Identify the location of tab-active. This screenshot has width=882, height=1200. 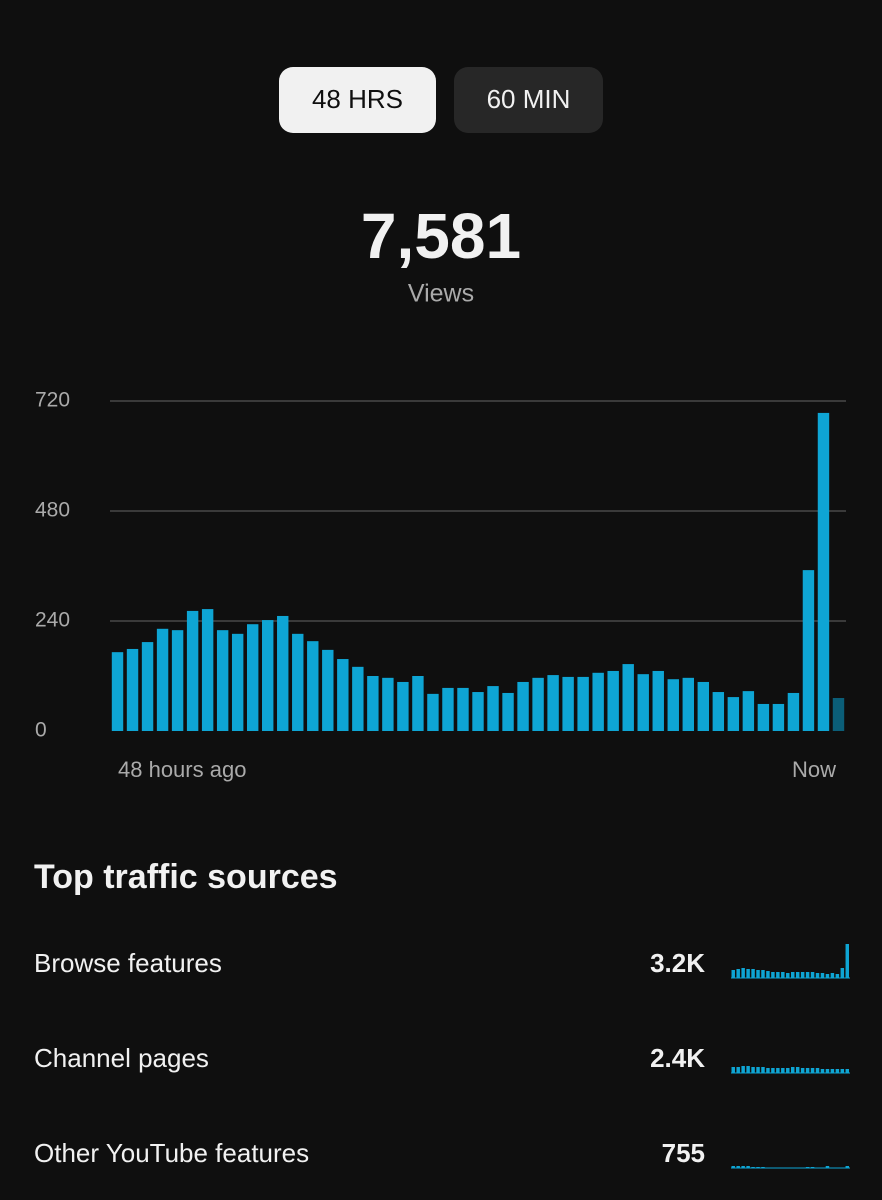
(357, 100).